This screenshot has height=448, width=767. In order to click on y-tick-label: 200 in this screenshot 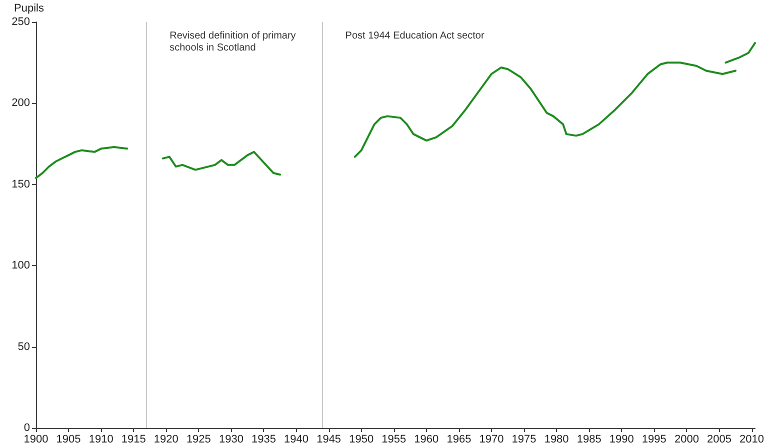, I will do `click(21, 103)`.